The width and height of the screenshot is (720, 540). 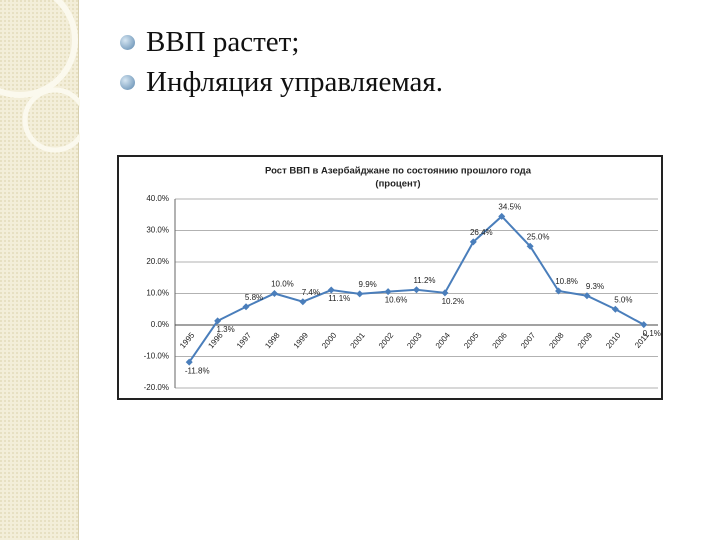 What do you see at coordinates (157, 198) in the screenshot?
I see `y-tick-label: 40.0%` at bounding box center [157, 198].